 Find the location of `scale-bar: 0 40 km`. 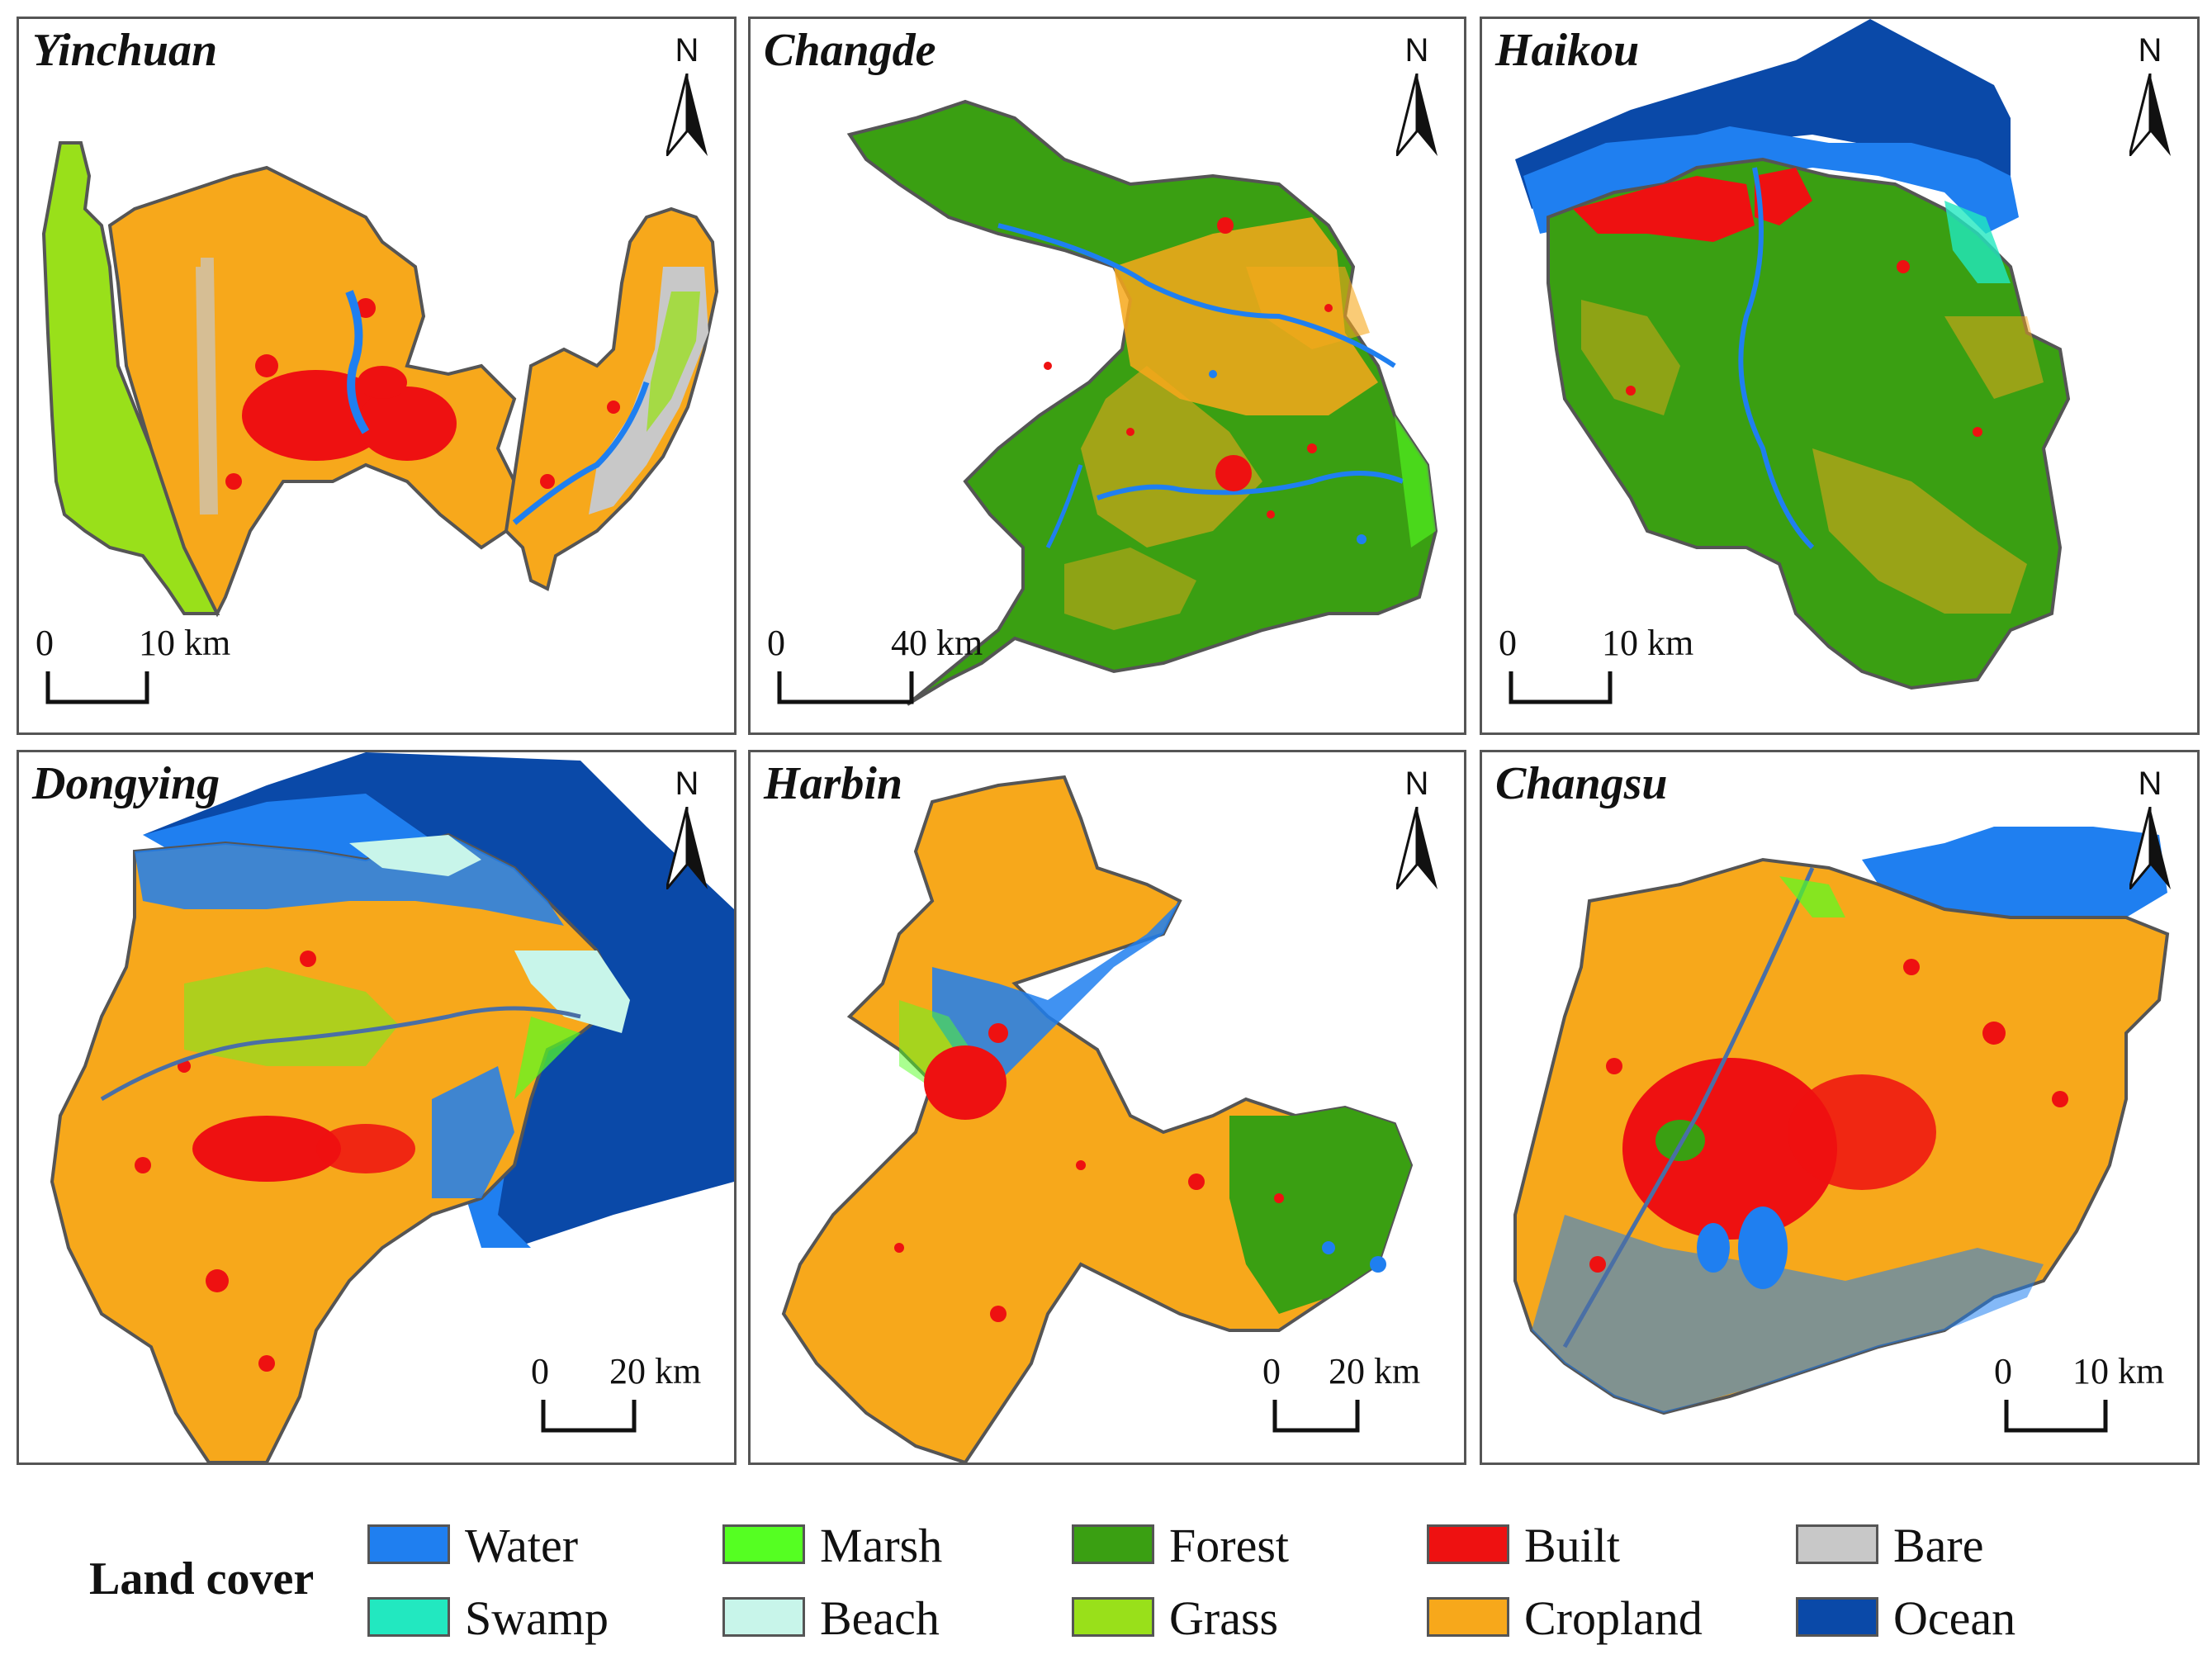

scale-bar: 0 40 km is located at coordinates (882, 667).